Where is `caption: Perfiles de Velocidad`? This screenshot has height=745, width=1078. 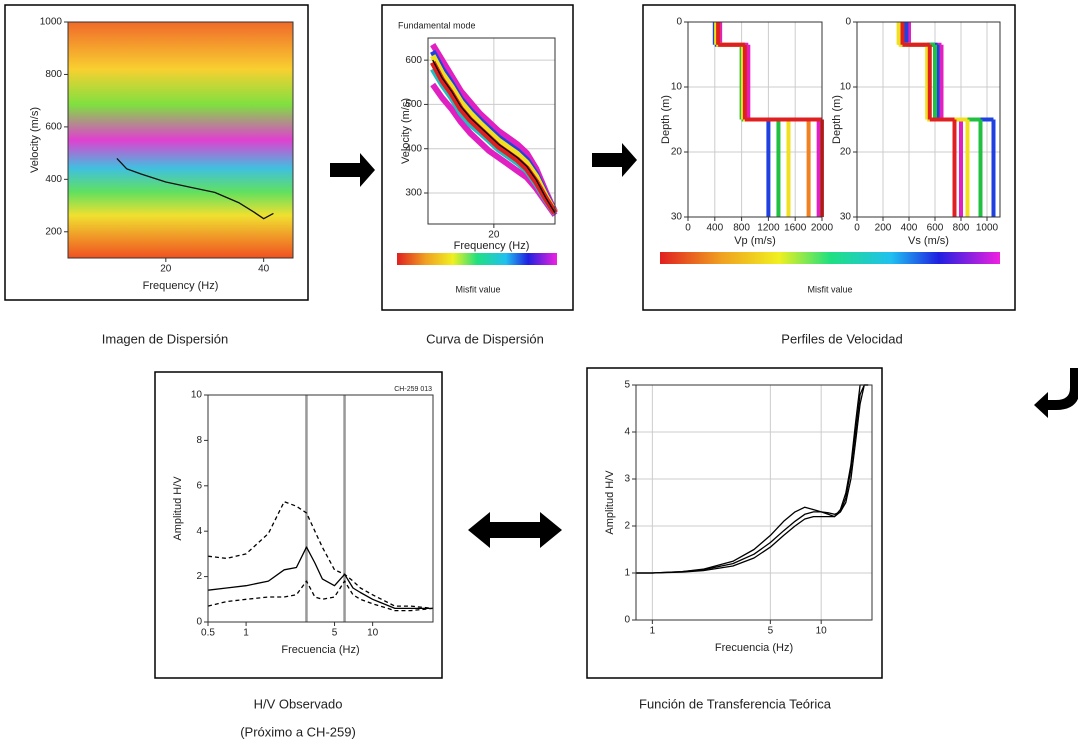
caption: Perfiles de Velocidad is located at coordinates (841, 338).